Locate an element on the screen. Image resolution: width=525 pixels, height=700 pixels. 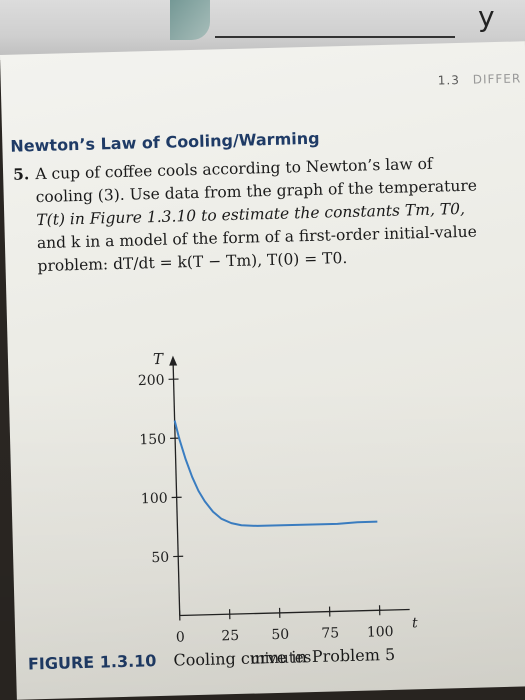
x-axis is located at coordinates (294, 612).